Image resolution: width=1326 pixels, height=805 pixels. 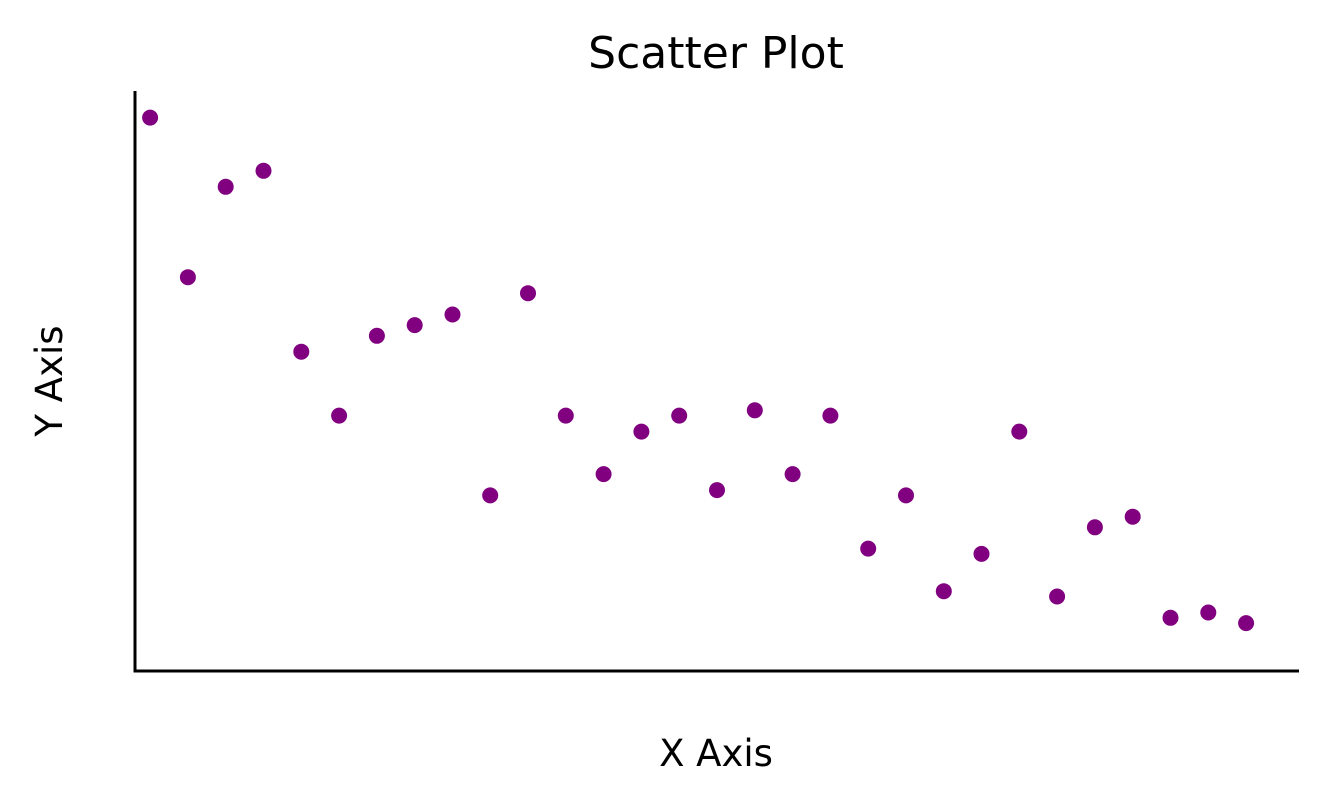 I want to click on x-axis-label: X Axis, so click(x=716, y=753).